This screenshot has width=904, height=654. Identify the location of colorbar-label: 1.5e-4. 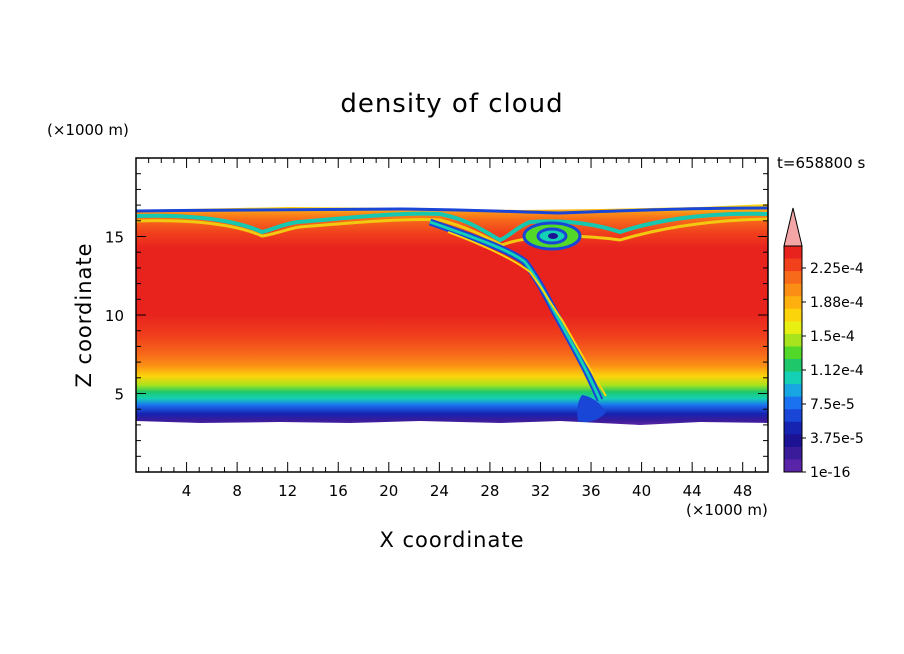
(832, 337).